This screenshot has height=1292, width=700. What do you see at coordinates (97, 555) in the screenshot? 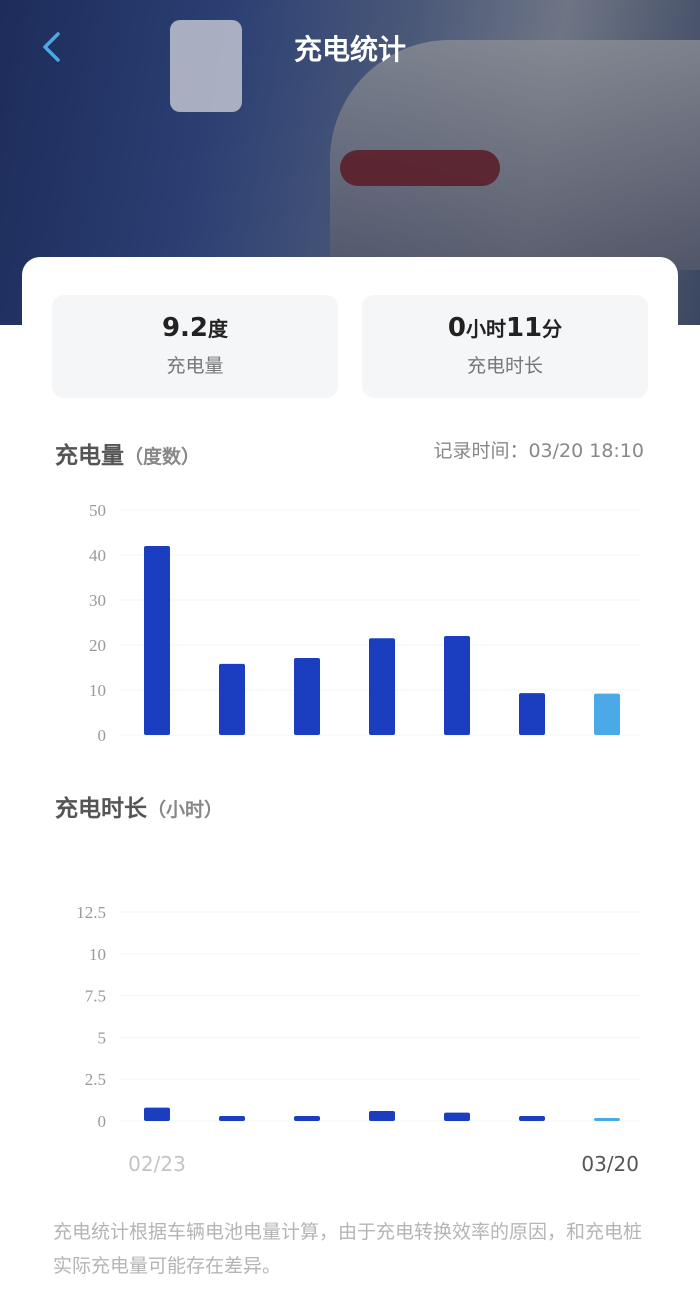
I see `y-tick-label: 40` at bounding box center [97, 555].